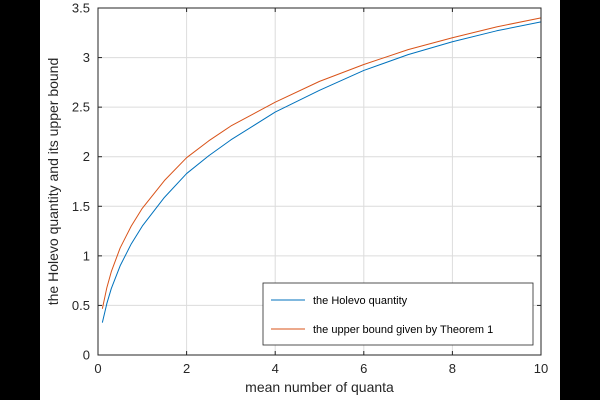 This screenshot has width=600, height=400. I want to click on y-tick-label: 3.5, so click(81, 8).